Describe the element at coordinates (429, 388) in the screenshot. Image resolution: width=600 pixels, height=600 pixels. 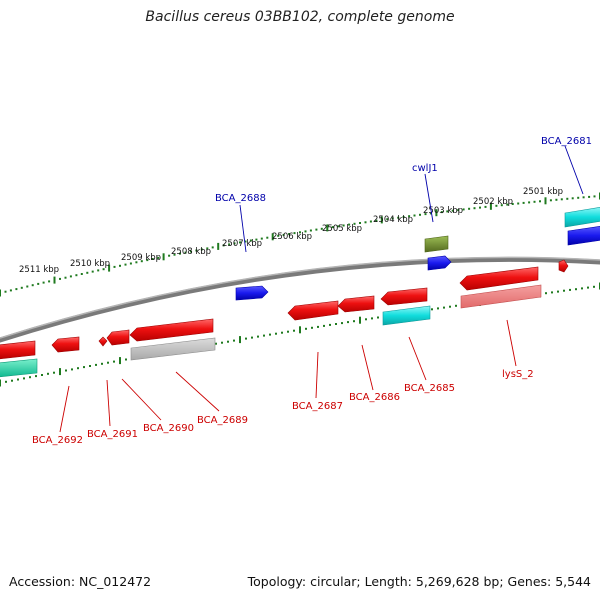
I see `gene-label: BCA_2685` at that location.